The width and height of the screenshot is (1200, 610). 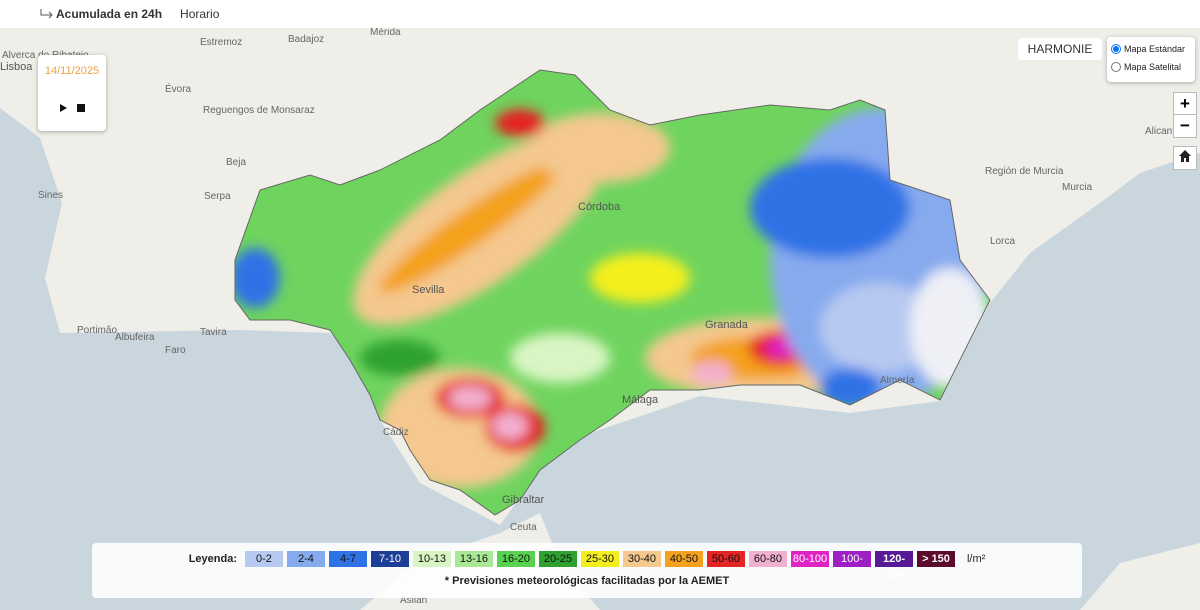 What do you see at coordinates (72, 71) in the screenshot?
I see `date: 14/11/2025` at bounding box center [72, 71].